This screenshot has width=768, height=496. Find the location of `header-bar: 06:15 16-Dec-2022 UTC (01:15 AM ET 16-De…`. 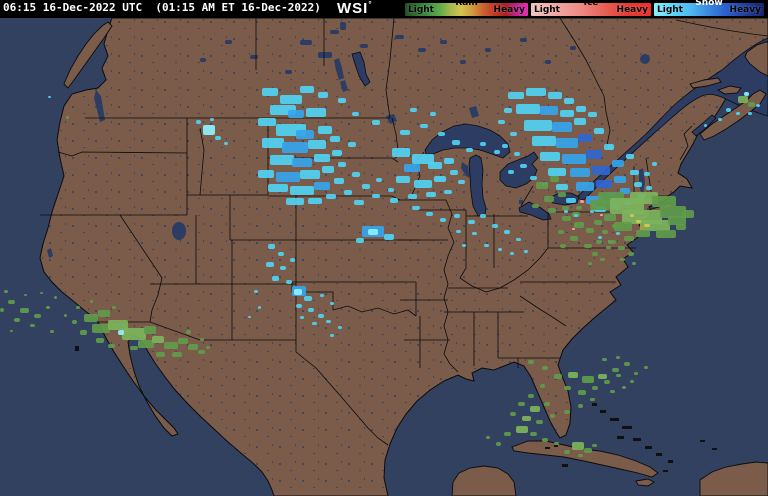

header-bar: 06:15 16-Dec-2022 UTC (01:15 AM ET 16-De… is located at coordinates (384, 9).